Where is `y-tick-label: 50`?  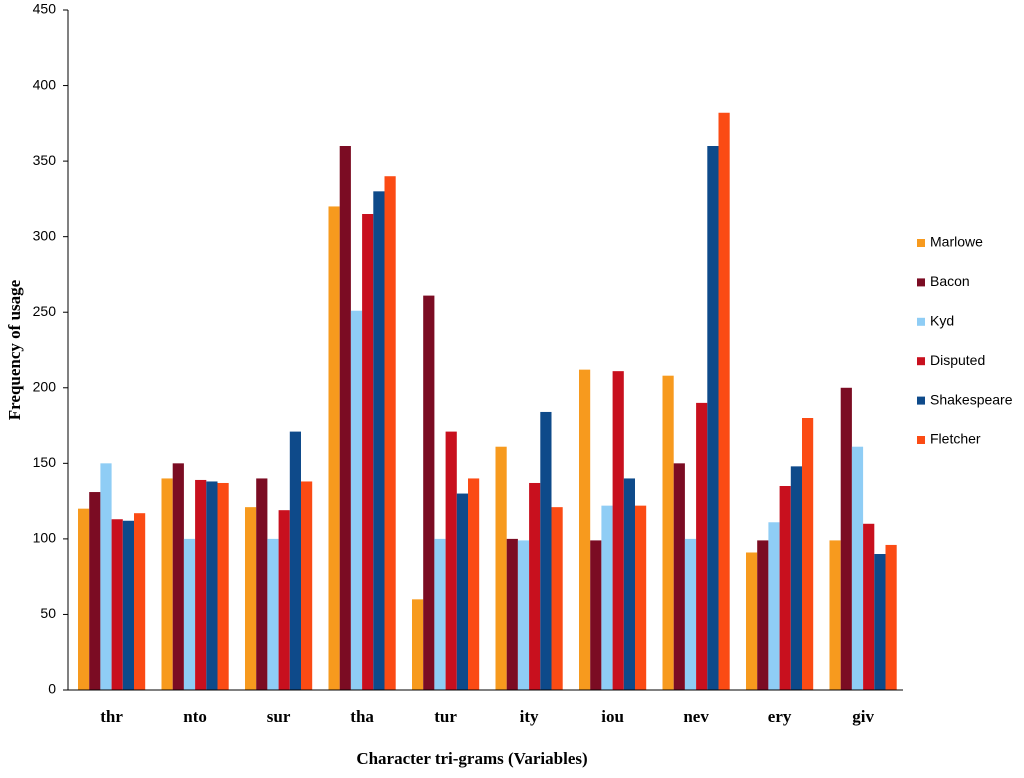
y-tick-label: 50 is located at coordinates (48, 613).